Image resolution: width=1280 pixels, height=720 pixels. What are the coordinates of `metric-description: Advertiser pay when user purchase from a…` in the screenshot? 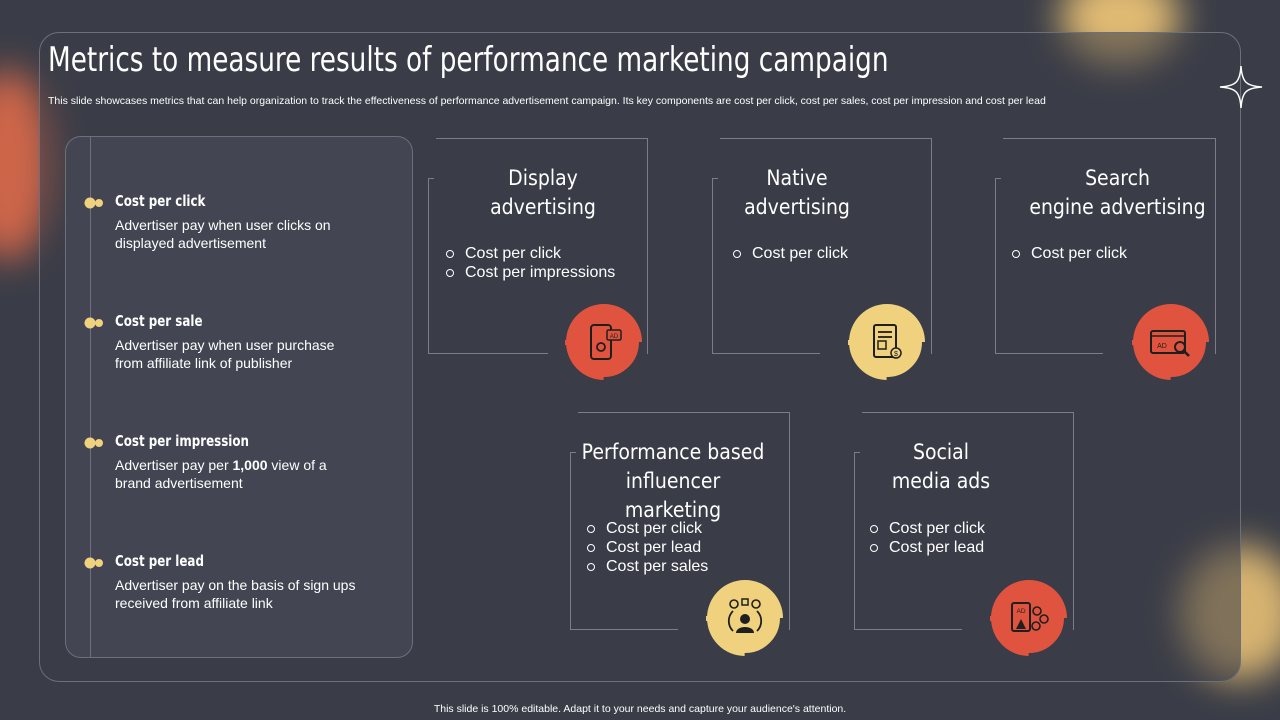 It's located at (225, 354).